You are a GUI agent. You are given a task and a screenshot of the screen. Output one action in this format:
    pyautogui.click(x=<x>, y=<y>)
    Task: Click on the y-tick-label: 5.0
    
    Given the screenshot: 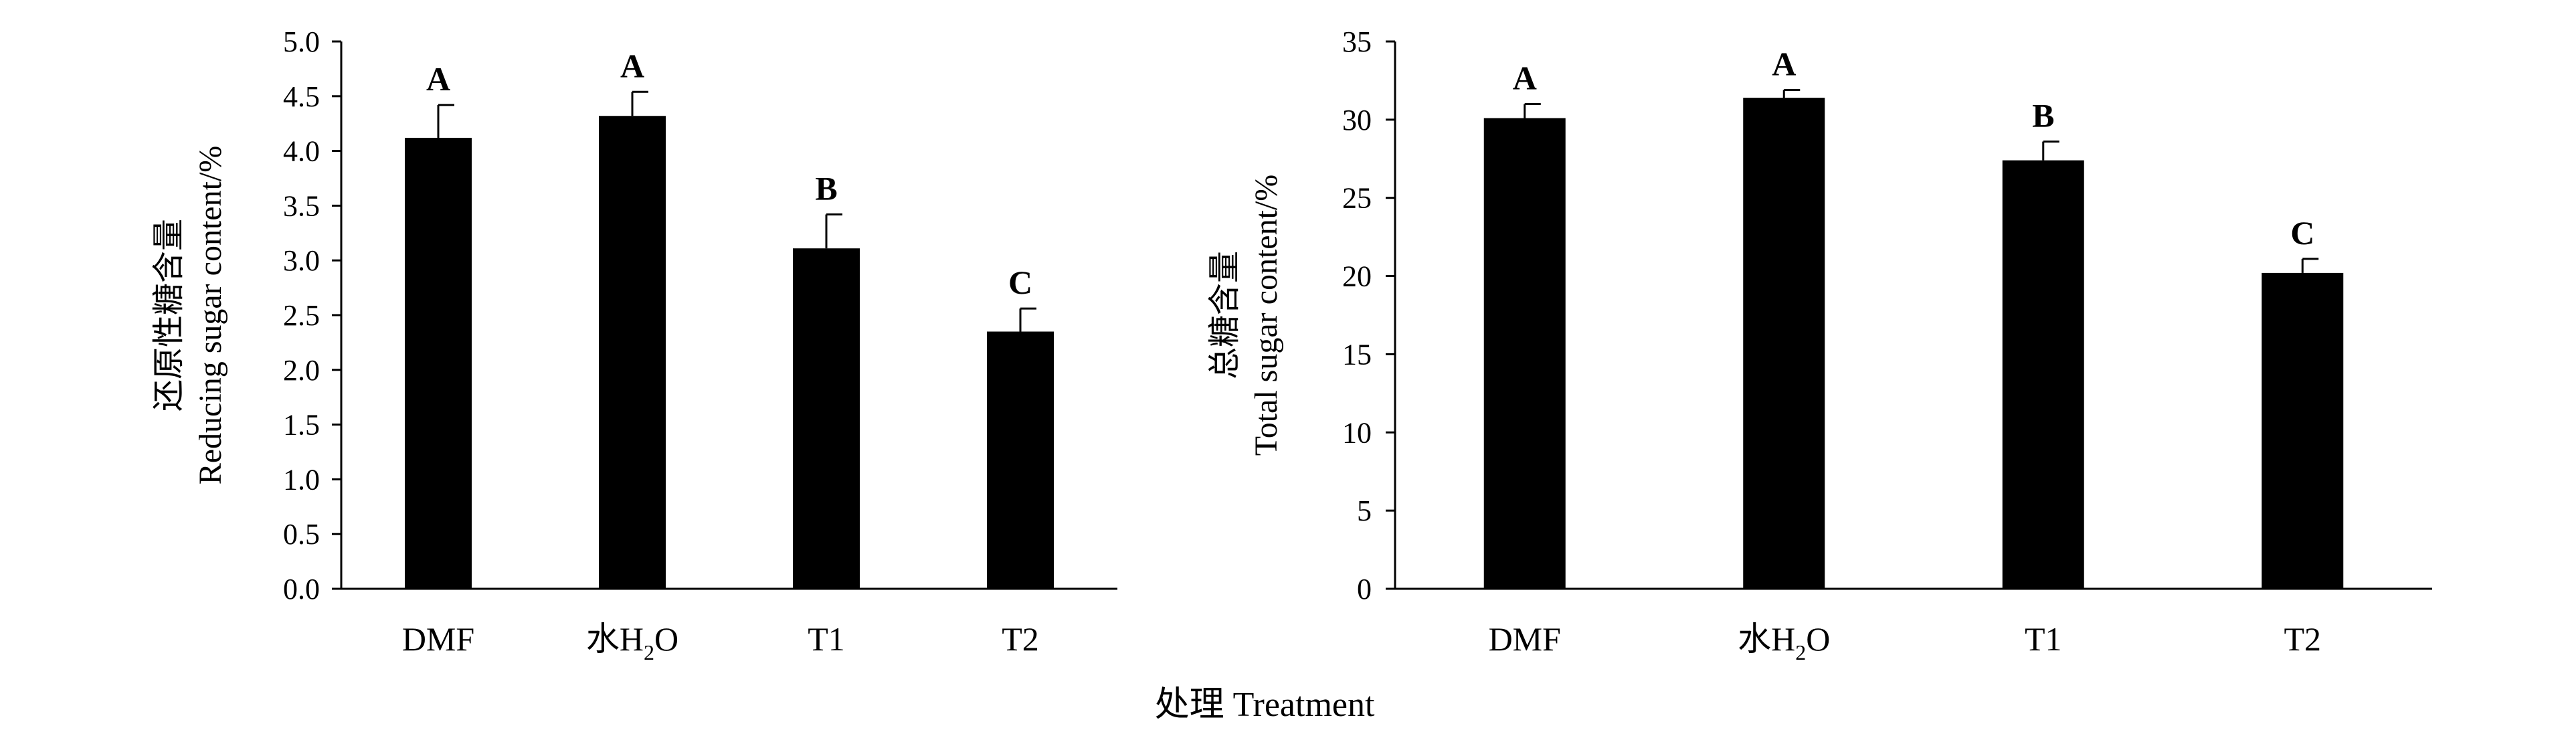 What is the action you would take?
    pyautogui.click(x=301, y=41)
    